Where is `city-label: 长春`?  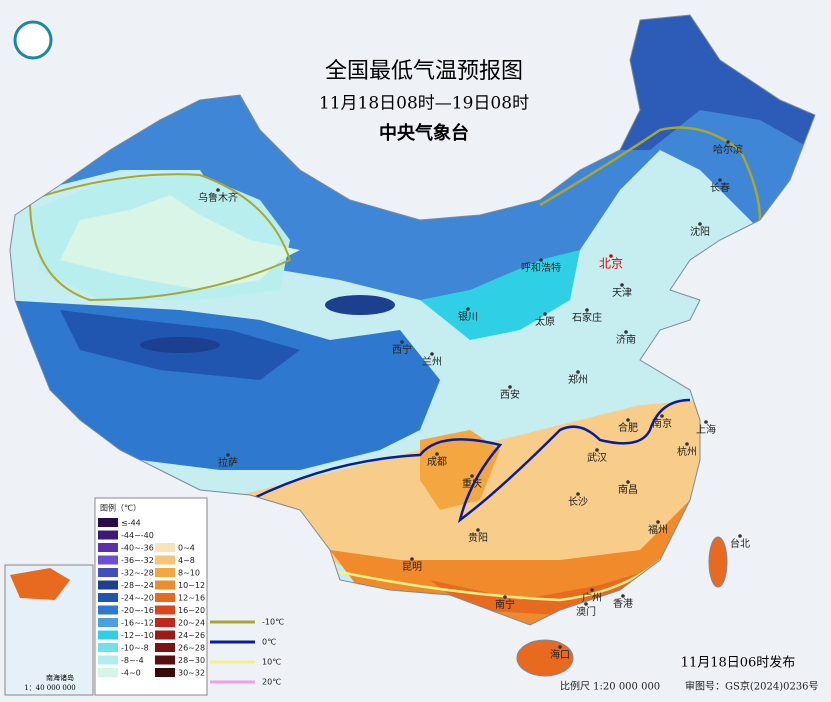
city-label: 长春 is located at coordinates (720, 188).